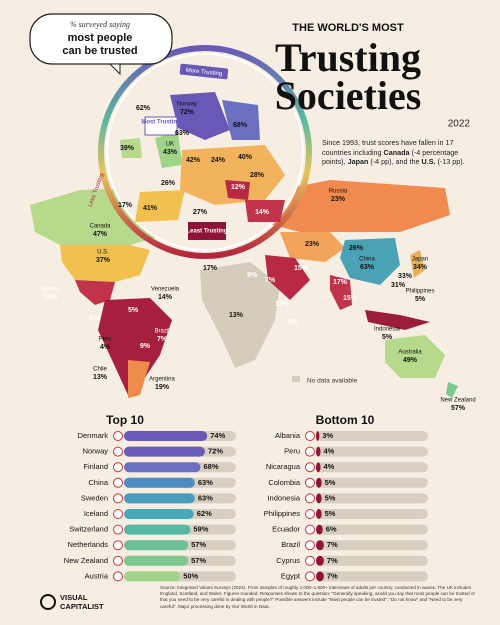 This screenshot has height=625, width=500. Describe the element at coordinates (262, 212) in the screenshot. I see `country-value: 14%` at that location.